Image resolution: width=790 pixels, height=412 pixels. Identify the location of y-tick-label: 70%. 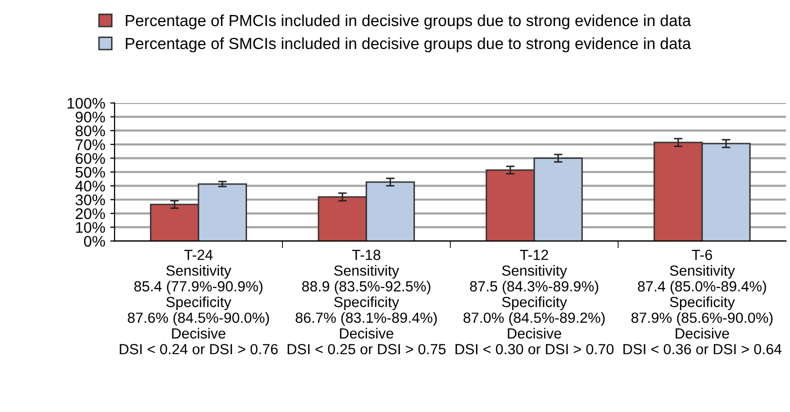
(90, 144).